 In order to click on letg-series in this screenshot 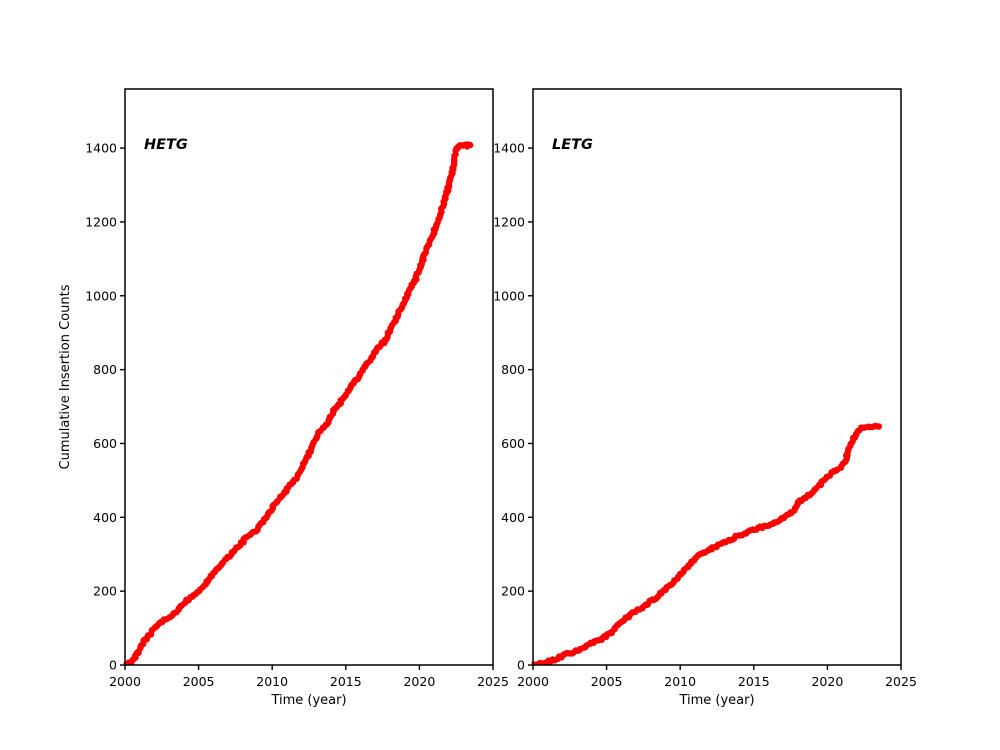, I will do `click(707, 543)`.